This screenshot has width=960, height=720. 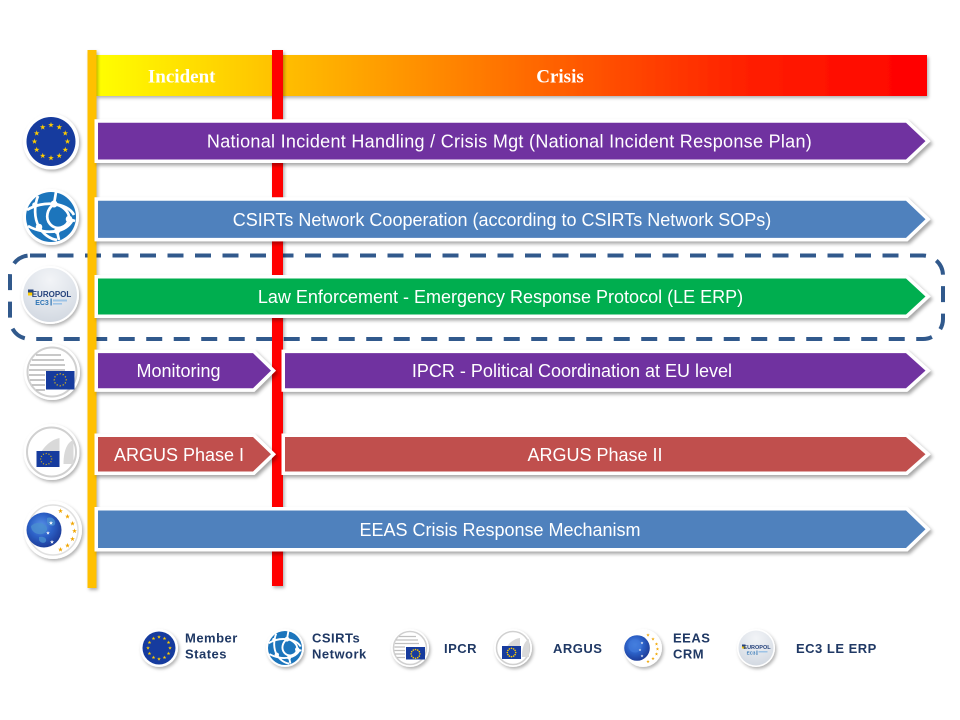 What do you see at coordinates (211, 638) in the screenshot?
I see `svg-text: Member` at bounding box center [211, 638].